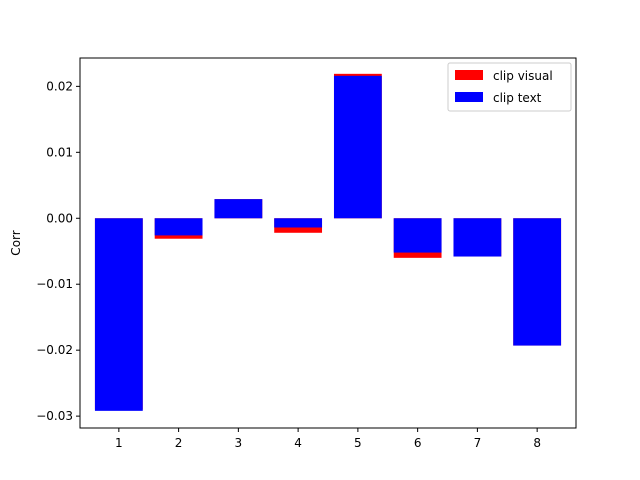 The image size is (640, 480). What do you see at coordinates (59, 218) in the screenshot?
I see `y-tick-label: 0.00` at bounding box center [59, 218].